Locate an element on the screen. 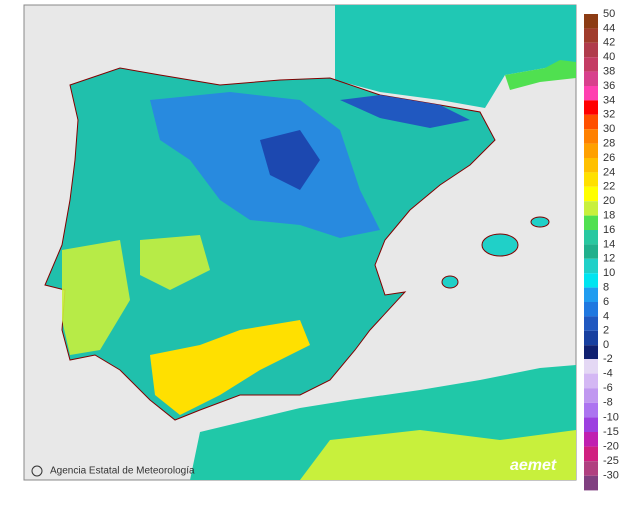  legend-label: 6 is located at coordinates (606, 302).